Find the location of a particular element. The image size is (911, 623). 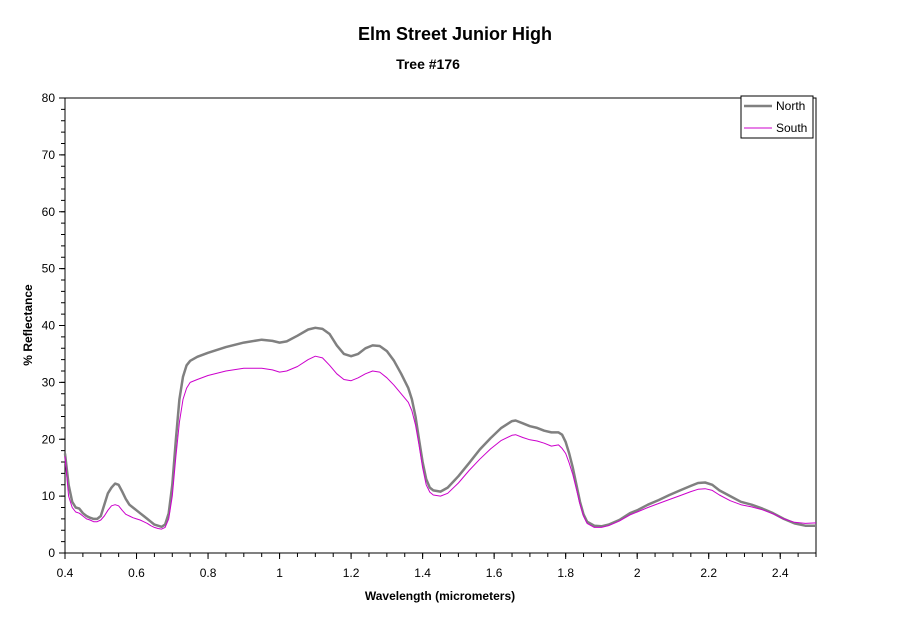

y-tick-label: 60 is located at coordinates (49, 212).